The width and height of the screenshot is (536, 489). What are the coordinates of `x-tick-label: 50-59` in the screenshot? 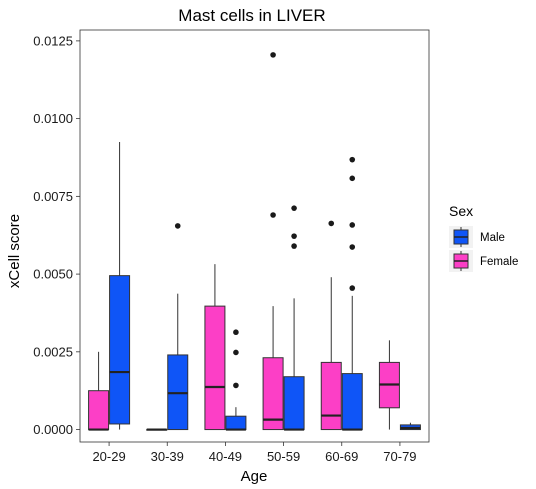 It's located at (283, 456).